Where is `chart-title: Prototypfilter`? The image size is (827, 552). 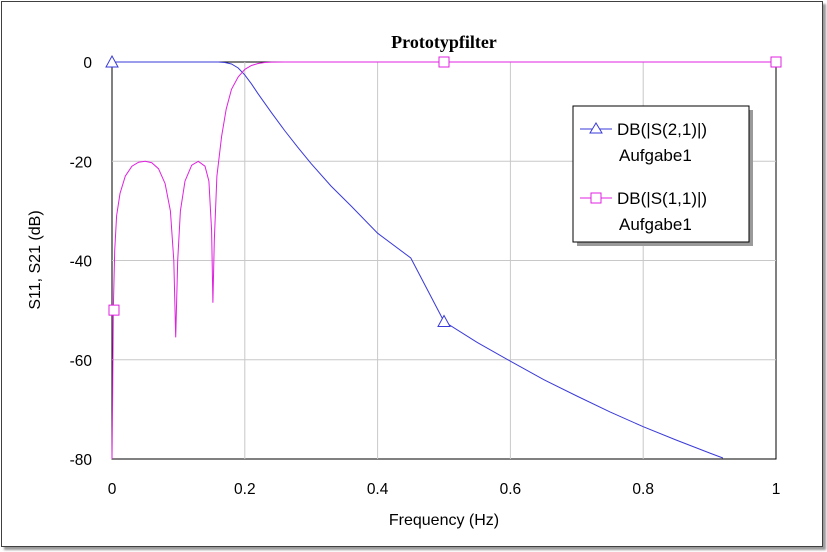 chart-title: Prototypfilter is located at coordinates (444, 42).